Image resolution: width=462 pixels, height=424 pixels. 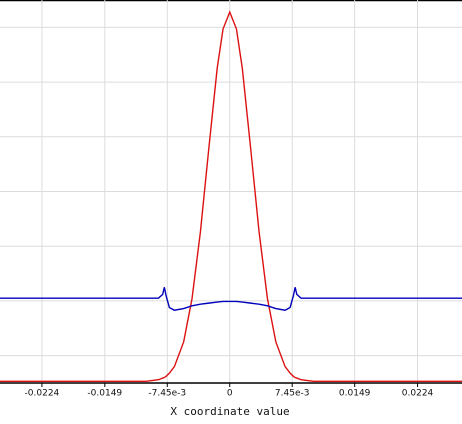 What do you see at coordinates (42, 394) in the screenshot?
I see `x-tick-label: -0.0224` at bounding box center [42, 394].